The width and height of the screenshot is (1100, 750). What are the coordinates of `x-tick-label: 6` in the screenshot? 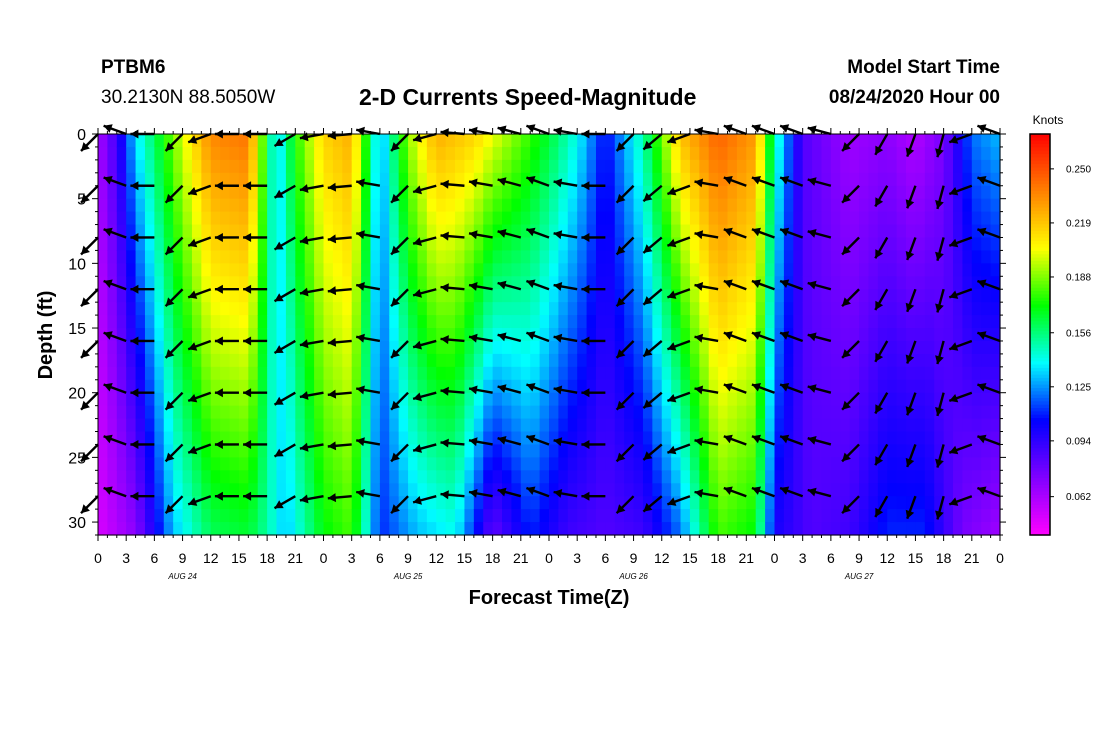 It's located at (154, 558).